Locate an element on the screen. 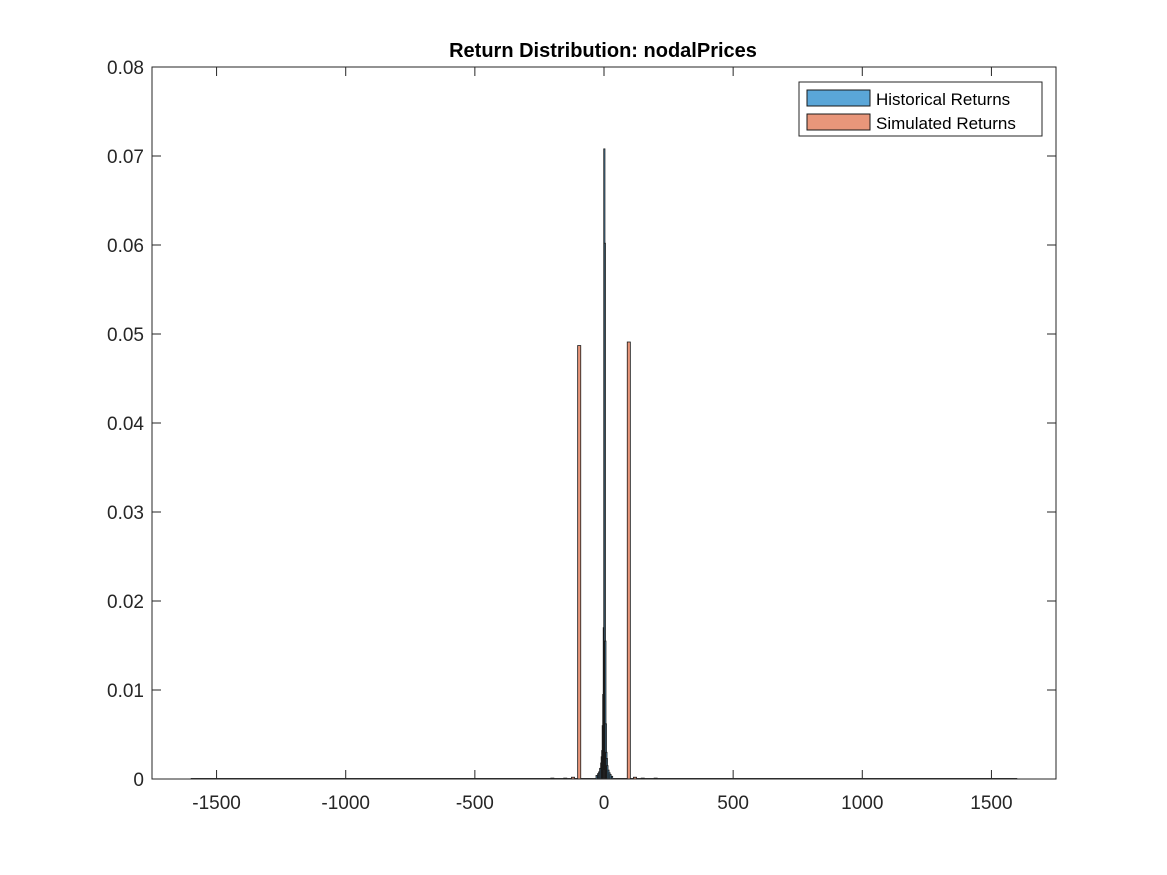 Image resolution: width=1167 pixels, height=875 pixels. y-tick-label: 0.06 is located at coordinates (125, 246).